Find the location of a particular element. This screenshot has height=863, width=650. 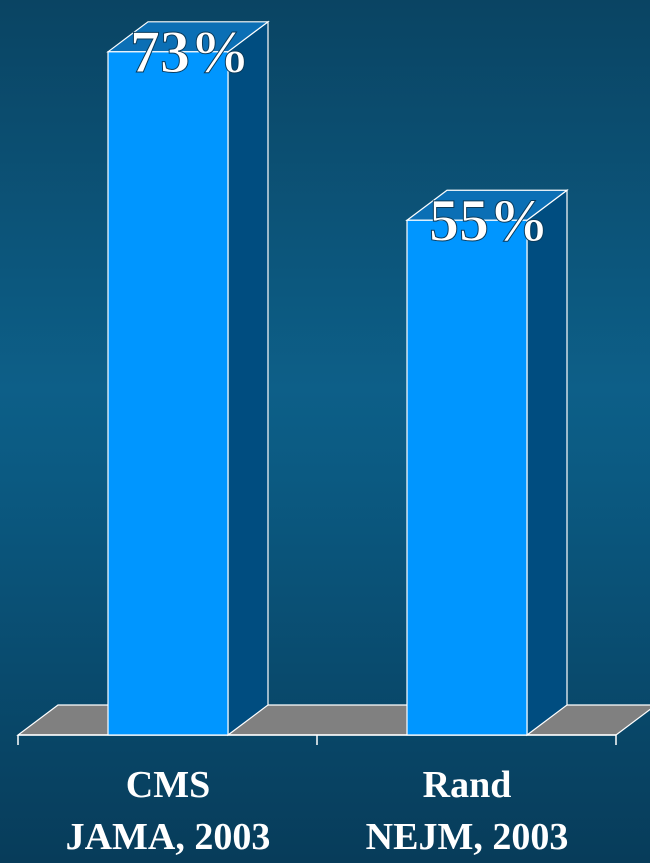

data-label: 55% is located at coordinates (489, 220).